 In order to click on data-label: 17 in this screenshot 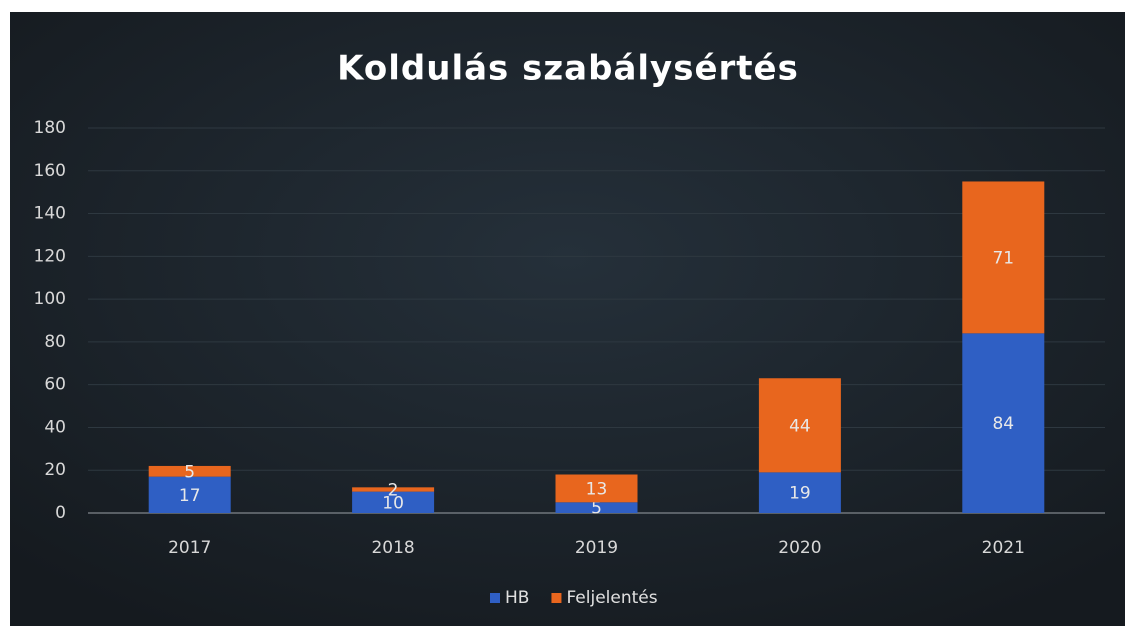, I will do `click(190, 496)`.